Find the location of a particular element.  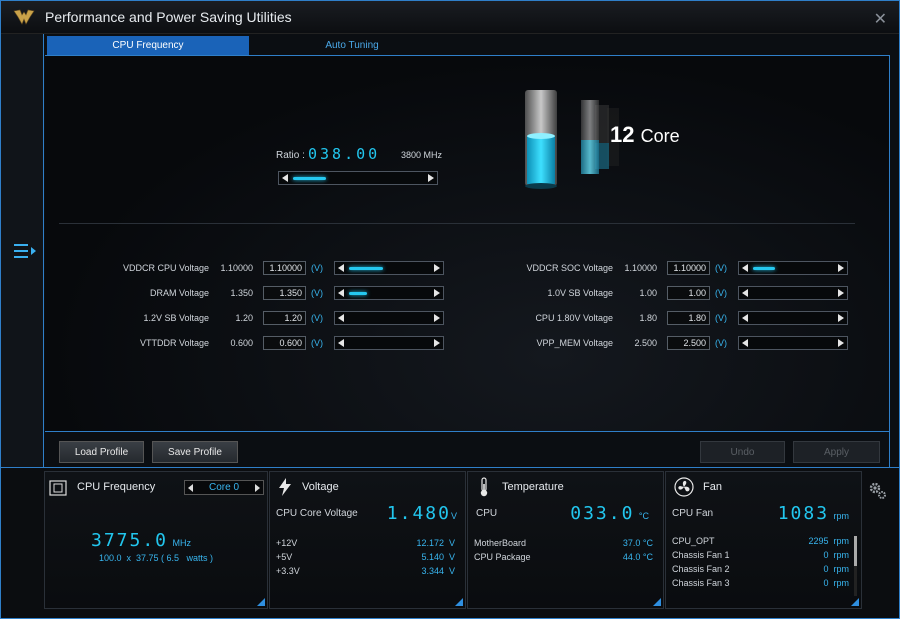

monitor-row-label: Chassis Fan 3 is located at coordinates (701, 583).